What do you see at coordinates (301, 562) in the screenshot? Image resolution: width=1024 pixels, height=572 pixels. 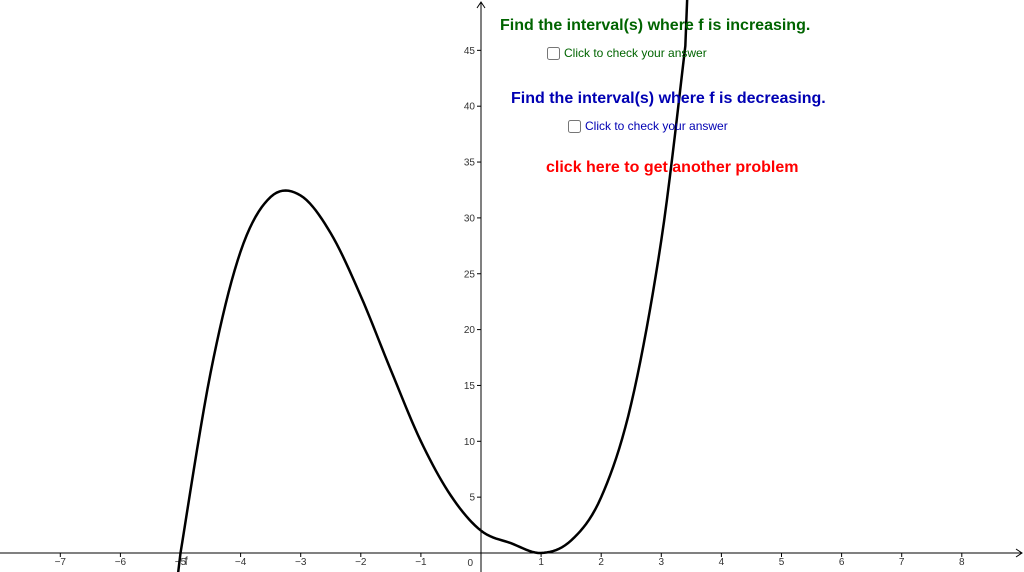 I see `x-tick-label: −3` at bounding box center [301, 562].